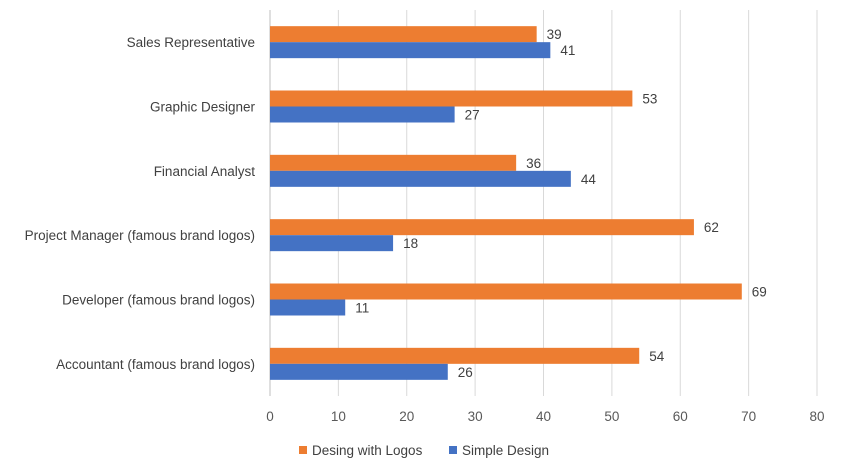  I want to click on category-label: Project Manager (famous brand logos), so click(140, 235).